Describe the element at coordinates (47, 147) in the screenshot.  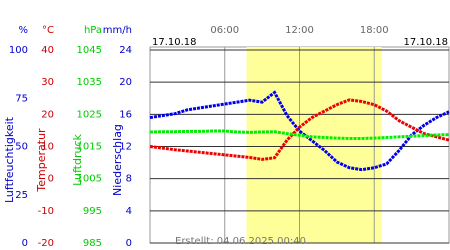
I see `y-tick-label: 10` at that location.